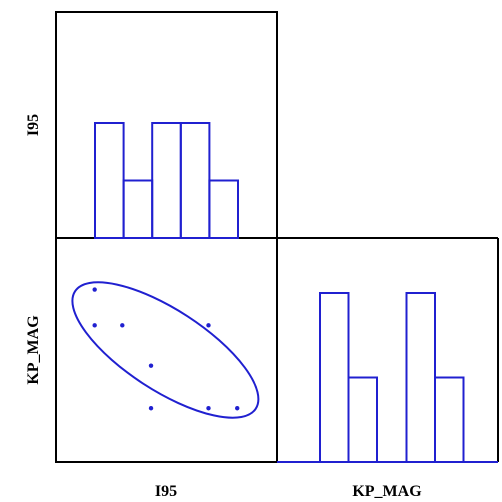  I want to click on y-axis-label-kp-mag: KP_MAG, so click(33, 350).